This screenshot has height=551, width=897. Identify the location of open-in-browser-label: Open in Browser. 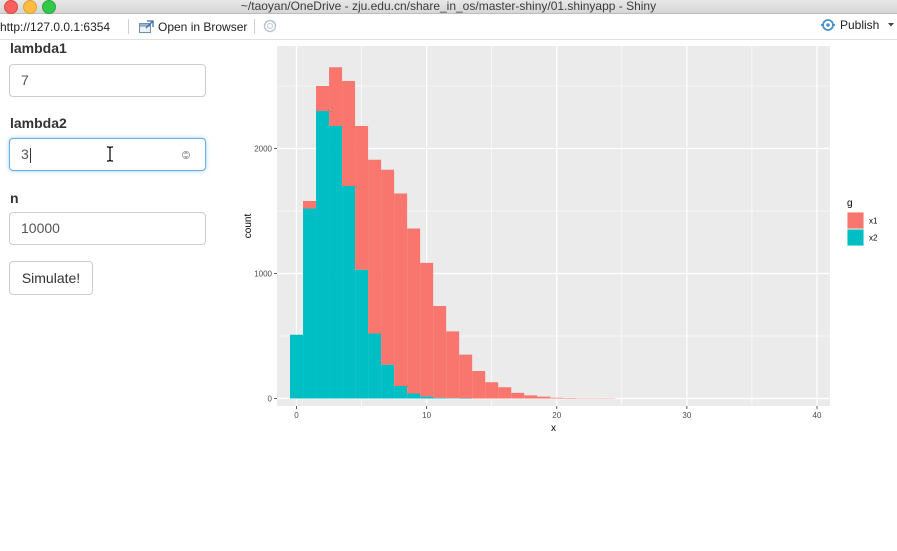
(203, 26).